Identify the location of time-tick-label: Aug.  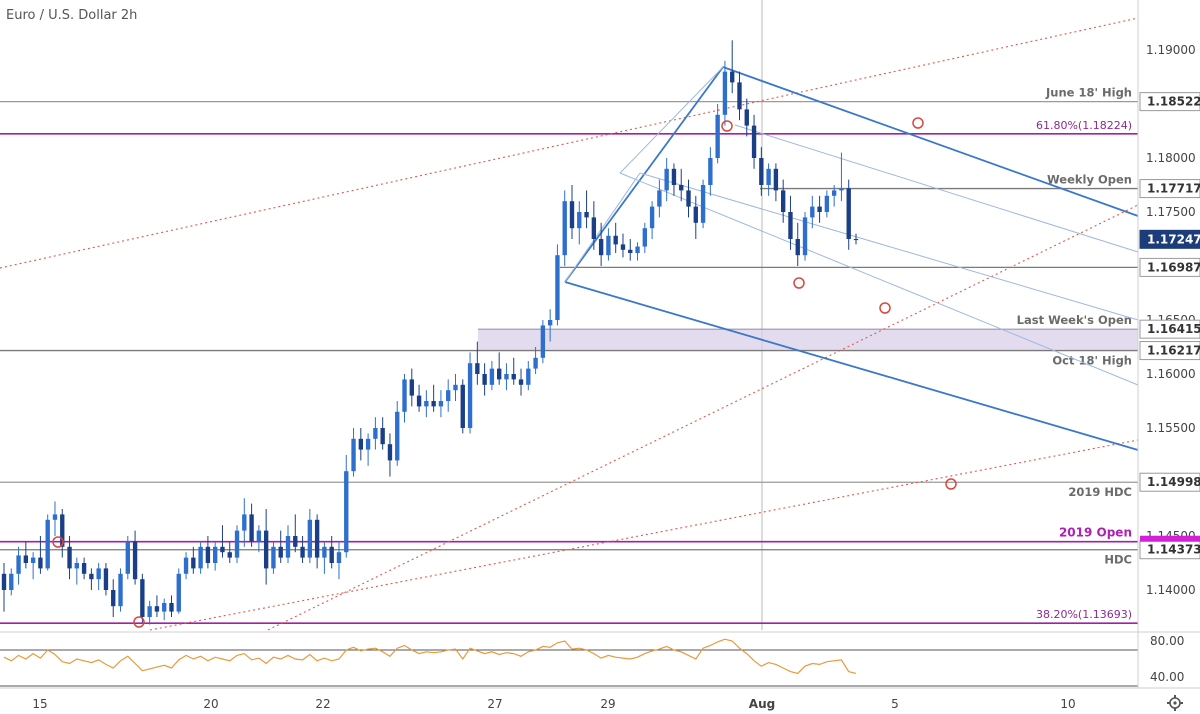
(762, 704).